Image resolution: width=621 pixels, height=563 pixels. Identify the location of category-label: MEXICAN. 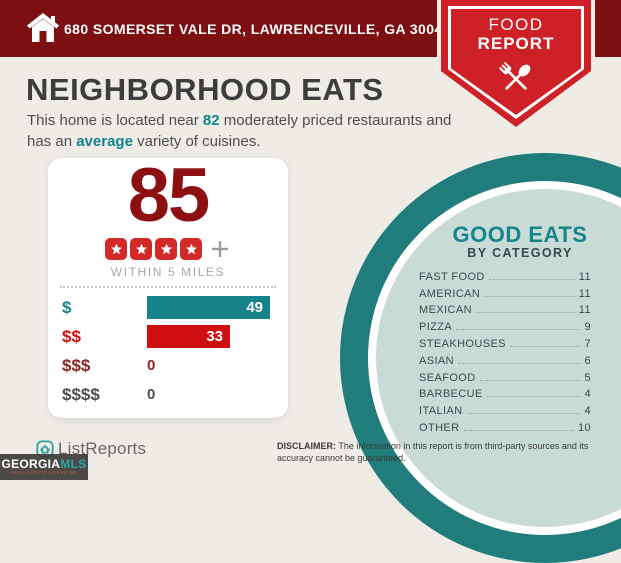
(445, 310).